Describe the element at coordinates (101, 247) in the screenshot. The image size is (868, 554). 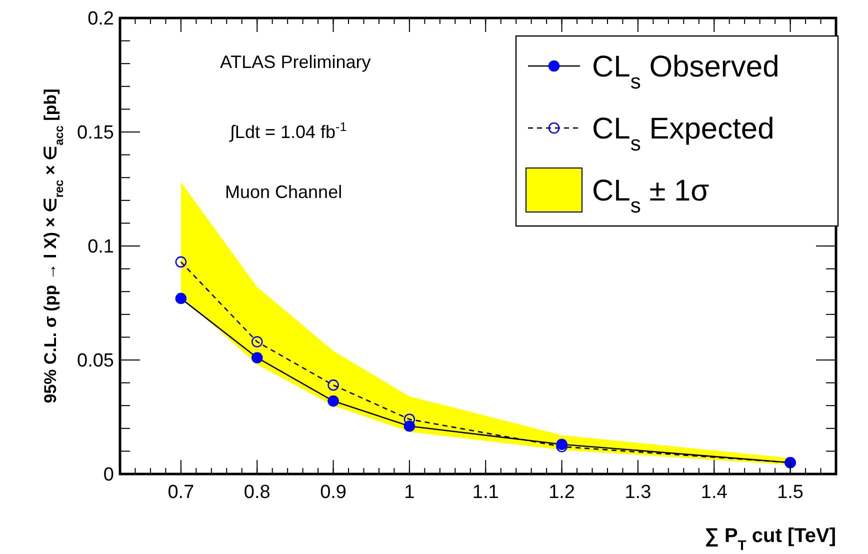
I see `y-tick-label: 0.1` at that location.